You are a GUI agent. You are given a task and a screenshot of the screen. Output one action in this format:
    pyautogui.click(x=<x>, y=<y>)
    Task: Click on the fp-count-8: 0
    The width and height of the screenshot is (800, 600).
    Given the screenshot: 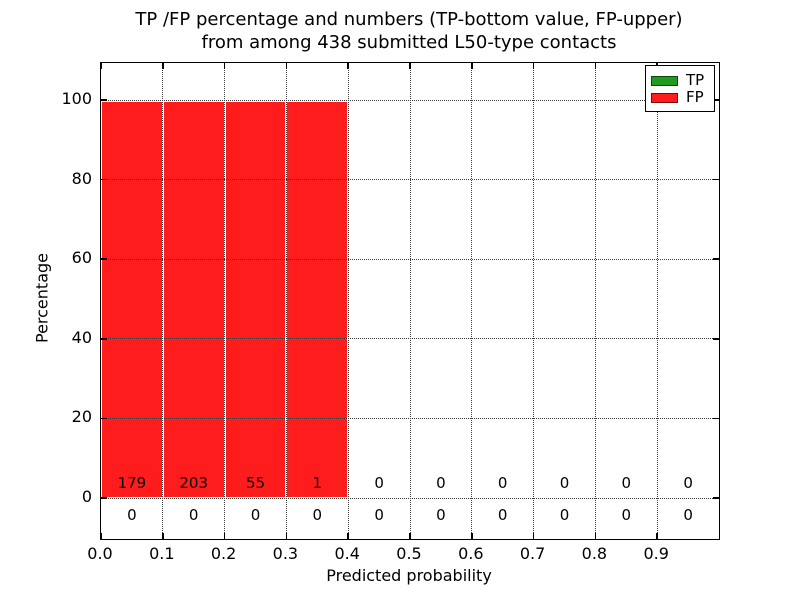 What is the action you would take?
    pyautogui.click(x=626, y=483)
    